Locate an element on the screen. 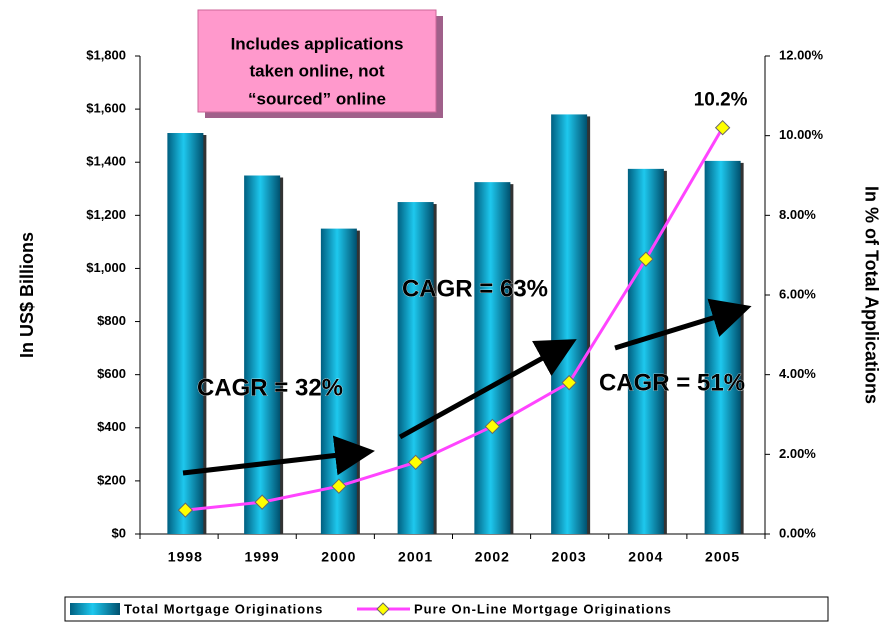 Image resolution: width=892 pixels, height=624 pixels. note-text: Includes applications is located at coordinates (317, 43).